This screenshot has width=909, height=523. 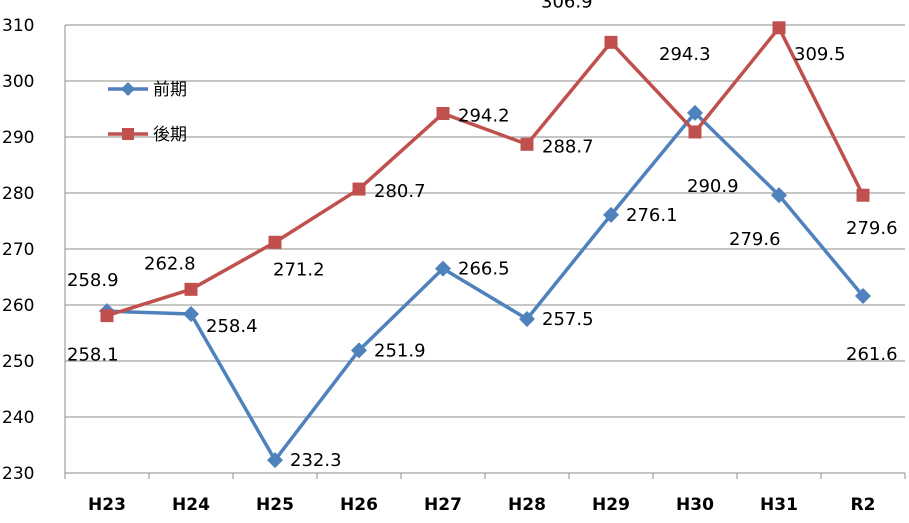 I want to click on data-label: 288.7, so click(x=568, y=146).